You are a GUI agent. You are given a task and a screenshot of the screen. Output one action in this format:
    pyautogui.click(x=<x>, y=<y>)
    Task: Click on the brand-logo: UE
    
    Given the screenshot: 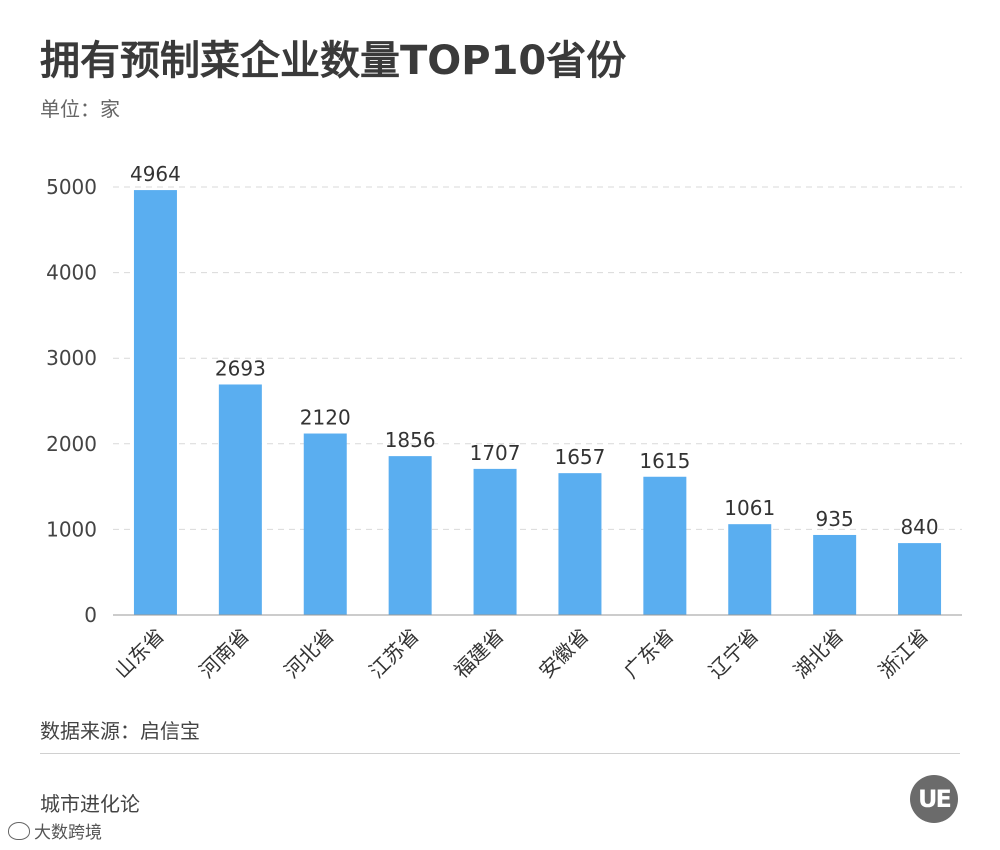 What is the action you would take?
    pyautogui.click(x=934, y=799)
    